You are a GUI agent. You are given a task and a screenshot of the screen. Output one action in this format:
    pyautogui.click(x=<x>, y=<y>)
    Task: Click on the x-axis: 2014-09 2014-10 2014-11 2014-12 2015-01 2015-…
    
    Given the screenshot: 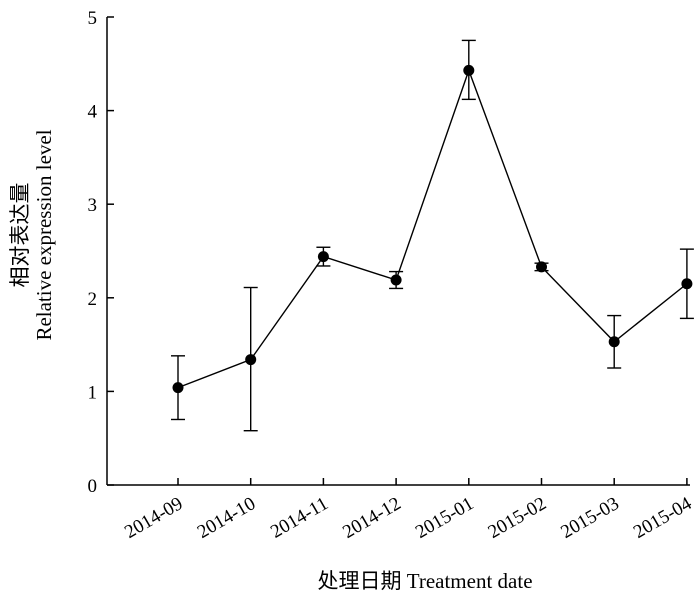 What is the action you would take?
    pyautogui.click(x=401, y=510)
    